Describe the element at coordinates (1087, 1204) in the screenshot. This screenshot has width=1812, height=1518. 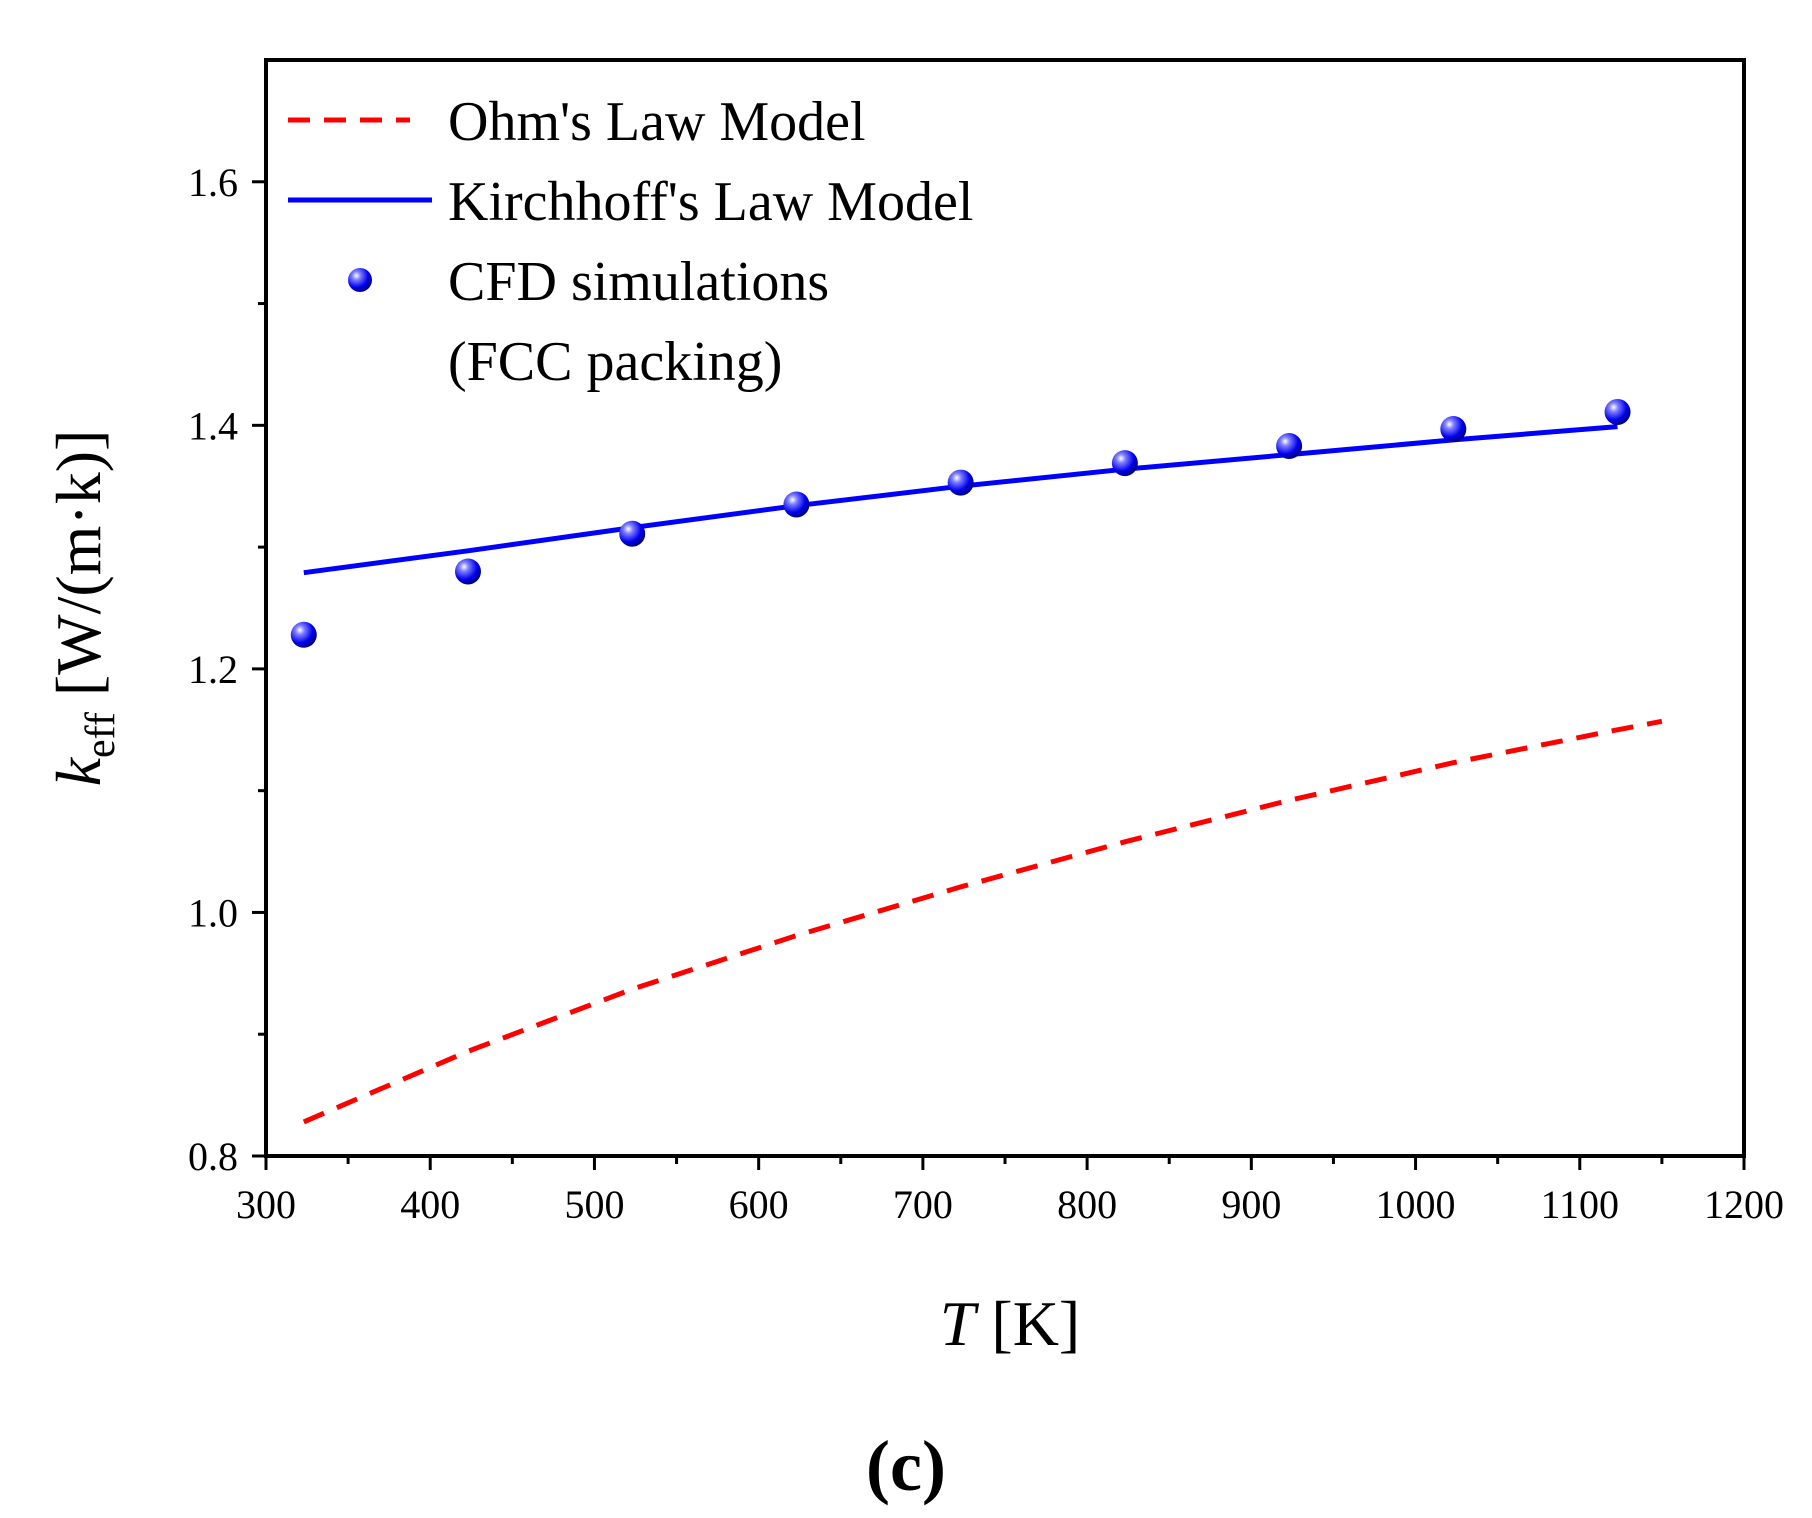
I see `x-tick-label: 800` at that location.